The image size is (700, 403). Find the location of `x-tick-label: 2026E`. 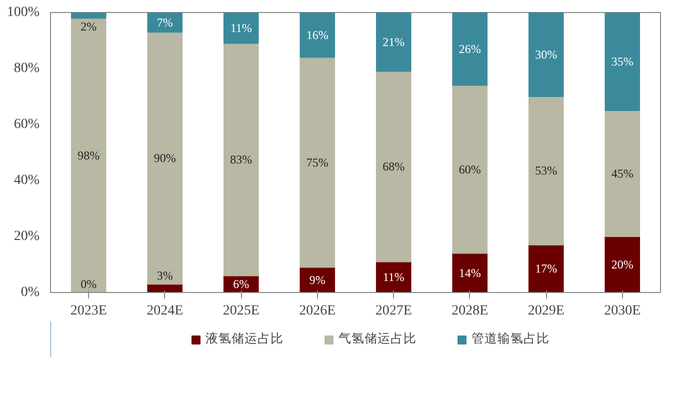

x-tick-label: 2026E is located at coordinates (317, 311).